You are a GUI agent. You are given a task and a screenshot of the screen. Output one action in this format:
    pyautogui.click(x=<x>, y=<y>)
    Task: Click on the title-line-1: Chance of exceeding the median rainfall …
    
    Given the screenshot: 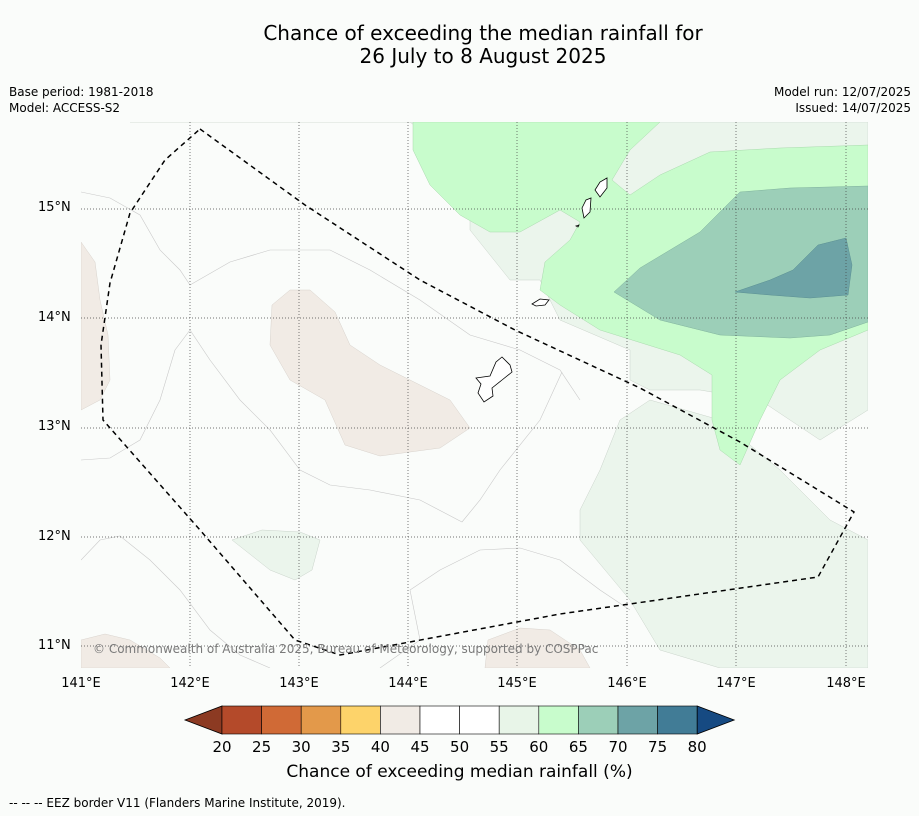 What is the action you would take?
    pyautogui.click(x=483, y=33)
    